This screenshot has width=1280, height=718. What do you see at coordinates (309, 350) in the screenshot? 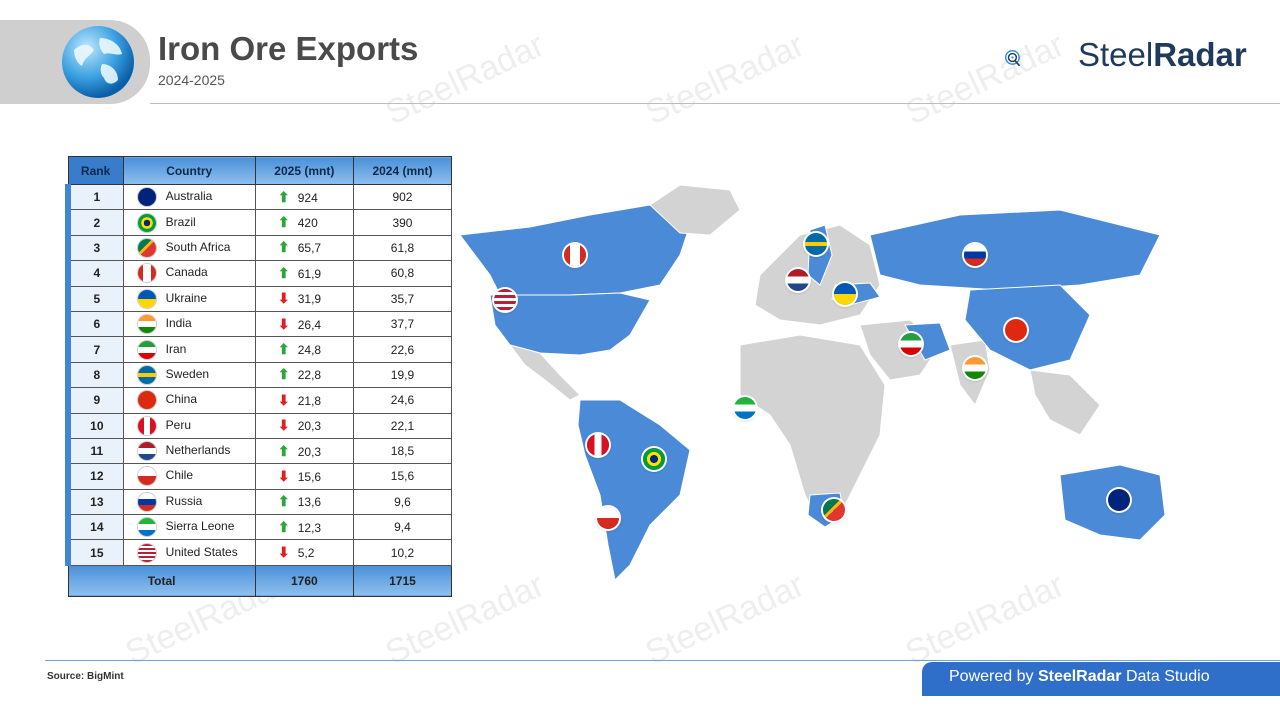
I see `value-2025: 24,8` at bounding box center [309, 350].